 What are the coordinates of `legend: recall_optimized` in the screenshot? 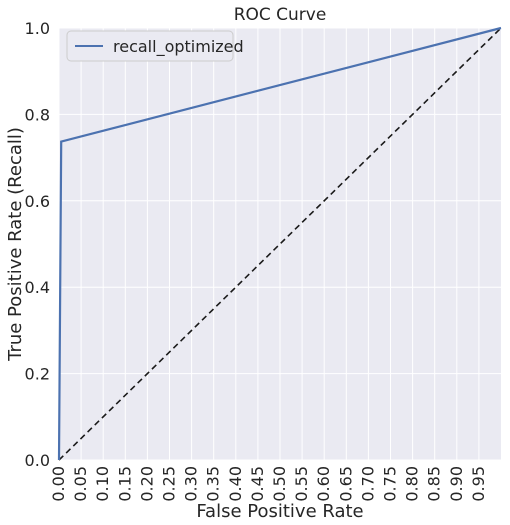 It's located at (155, 46).